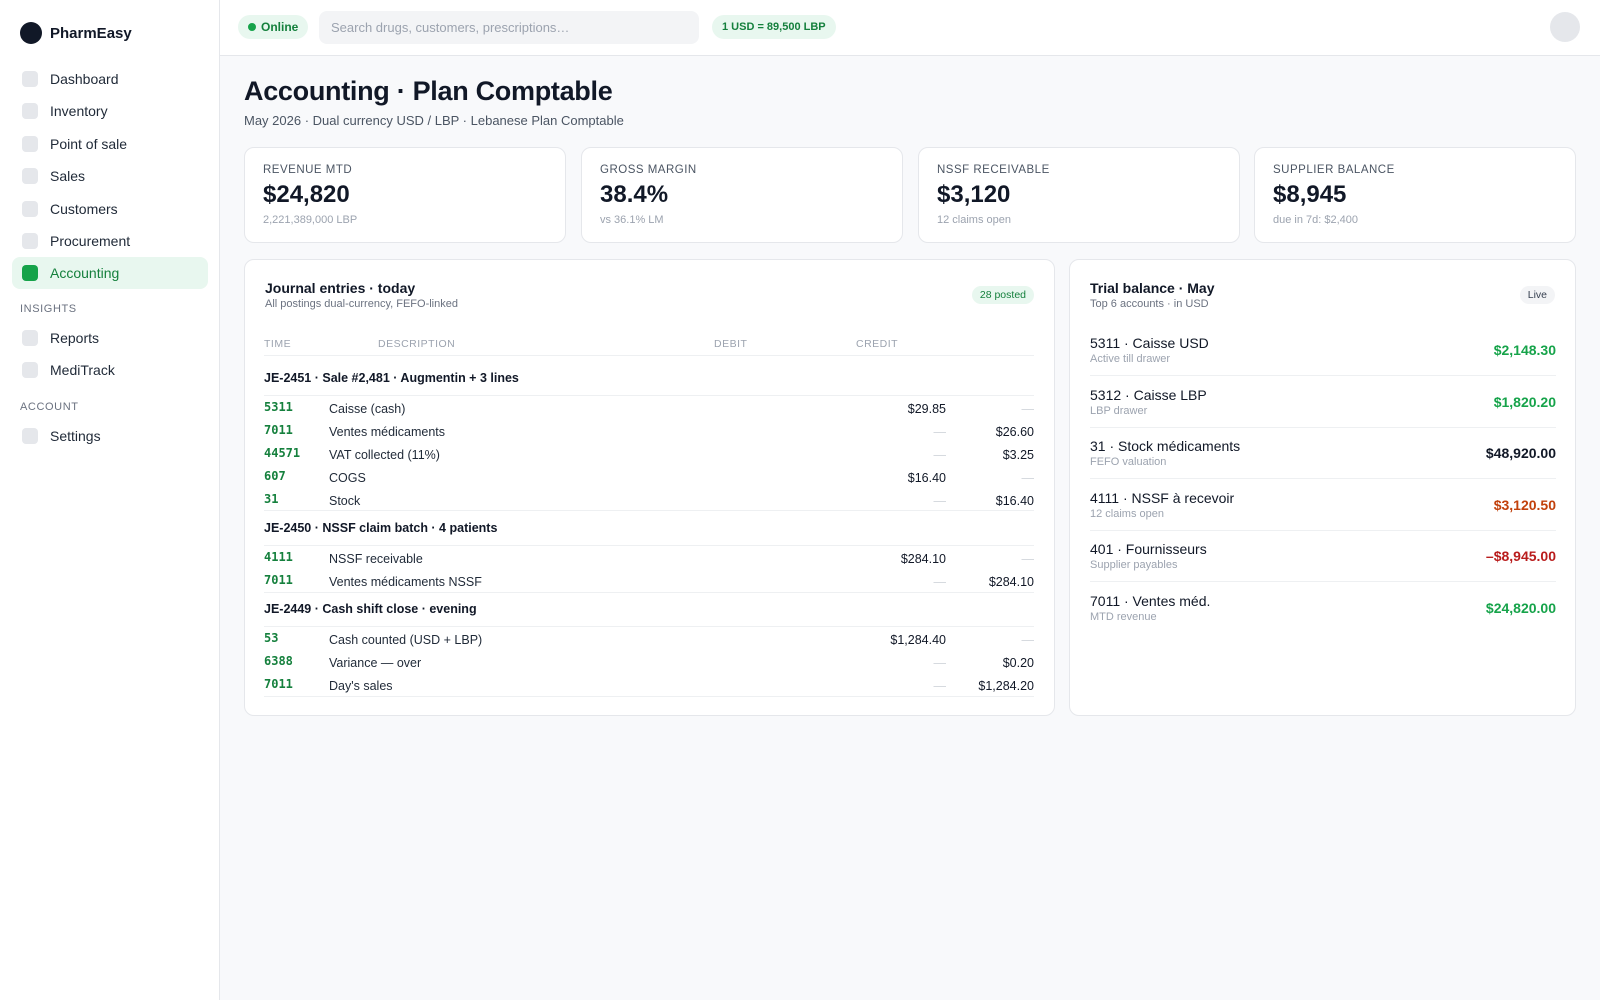 The image size is (1600, 1000). What do you see at coordinates (649, 434) in the screenshot?
I see `journal-line: 7011 Ventes médicaments — $26.60` at bounding box center [649, 434].